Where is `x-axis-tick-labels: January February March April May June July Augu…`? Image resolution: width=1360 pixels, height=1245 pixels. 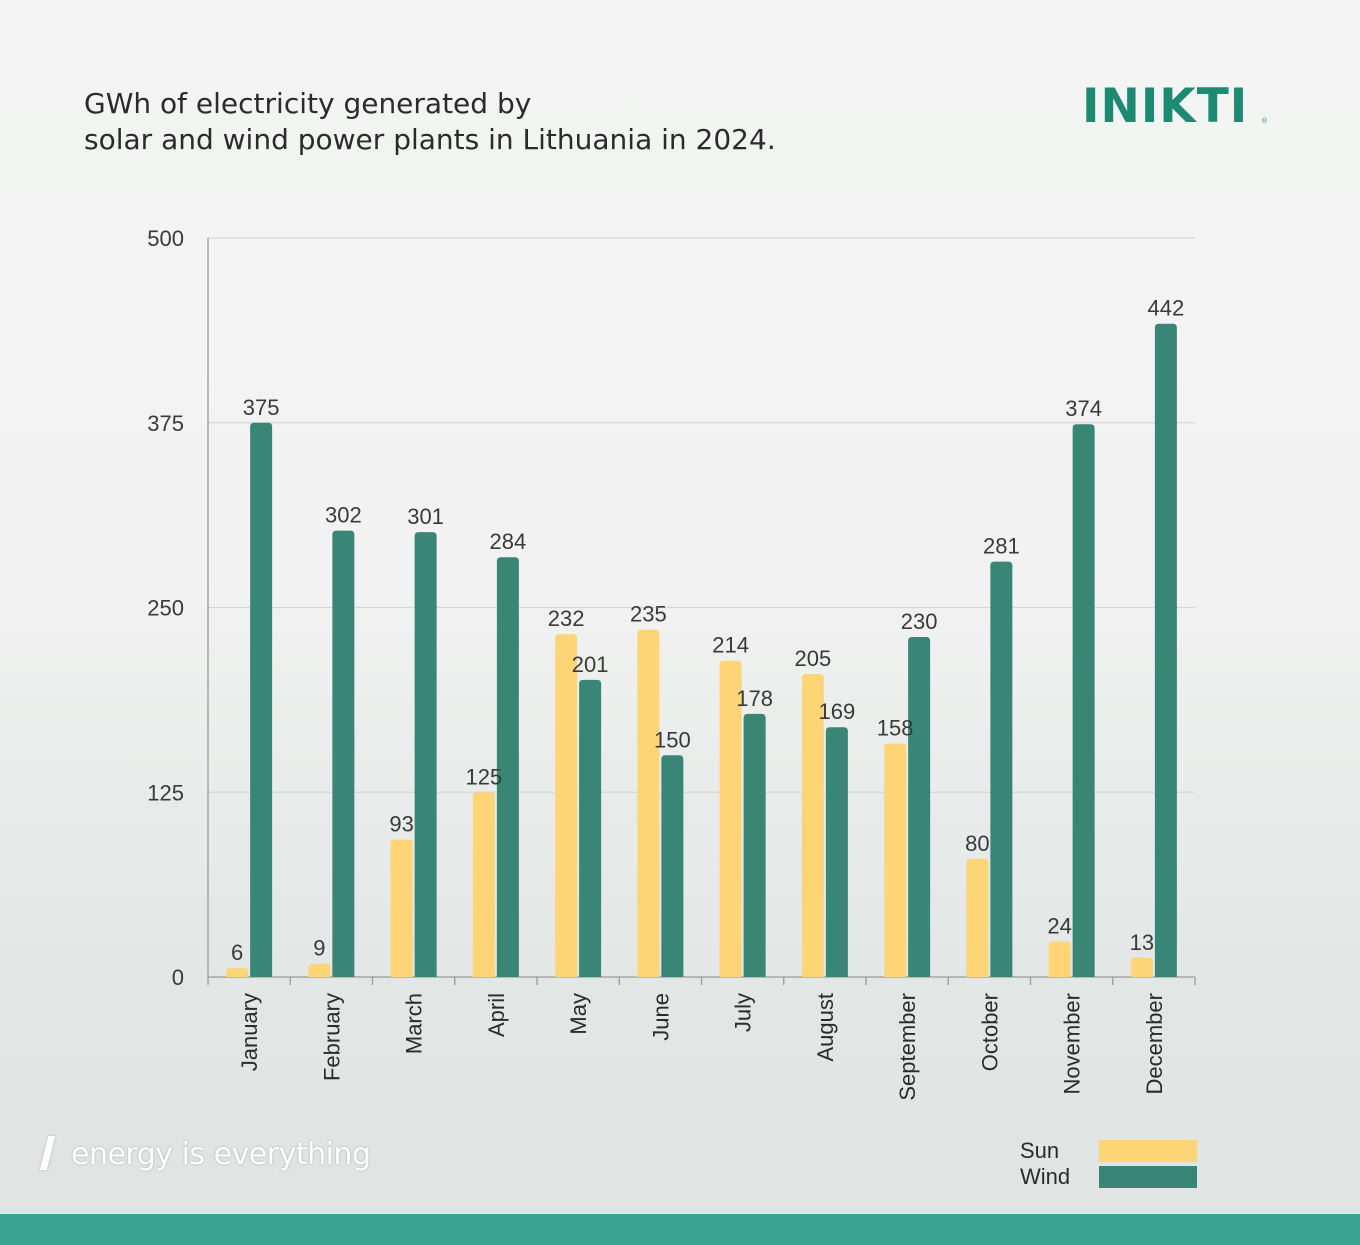
x-axis-tick-labels: January February March April May June July Augu… is located at coordinates (701, 1039).